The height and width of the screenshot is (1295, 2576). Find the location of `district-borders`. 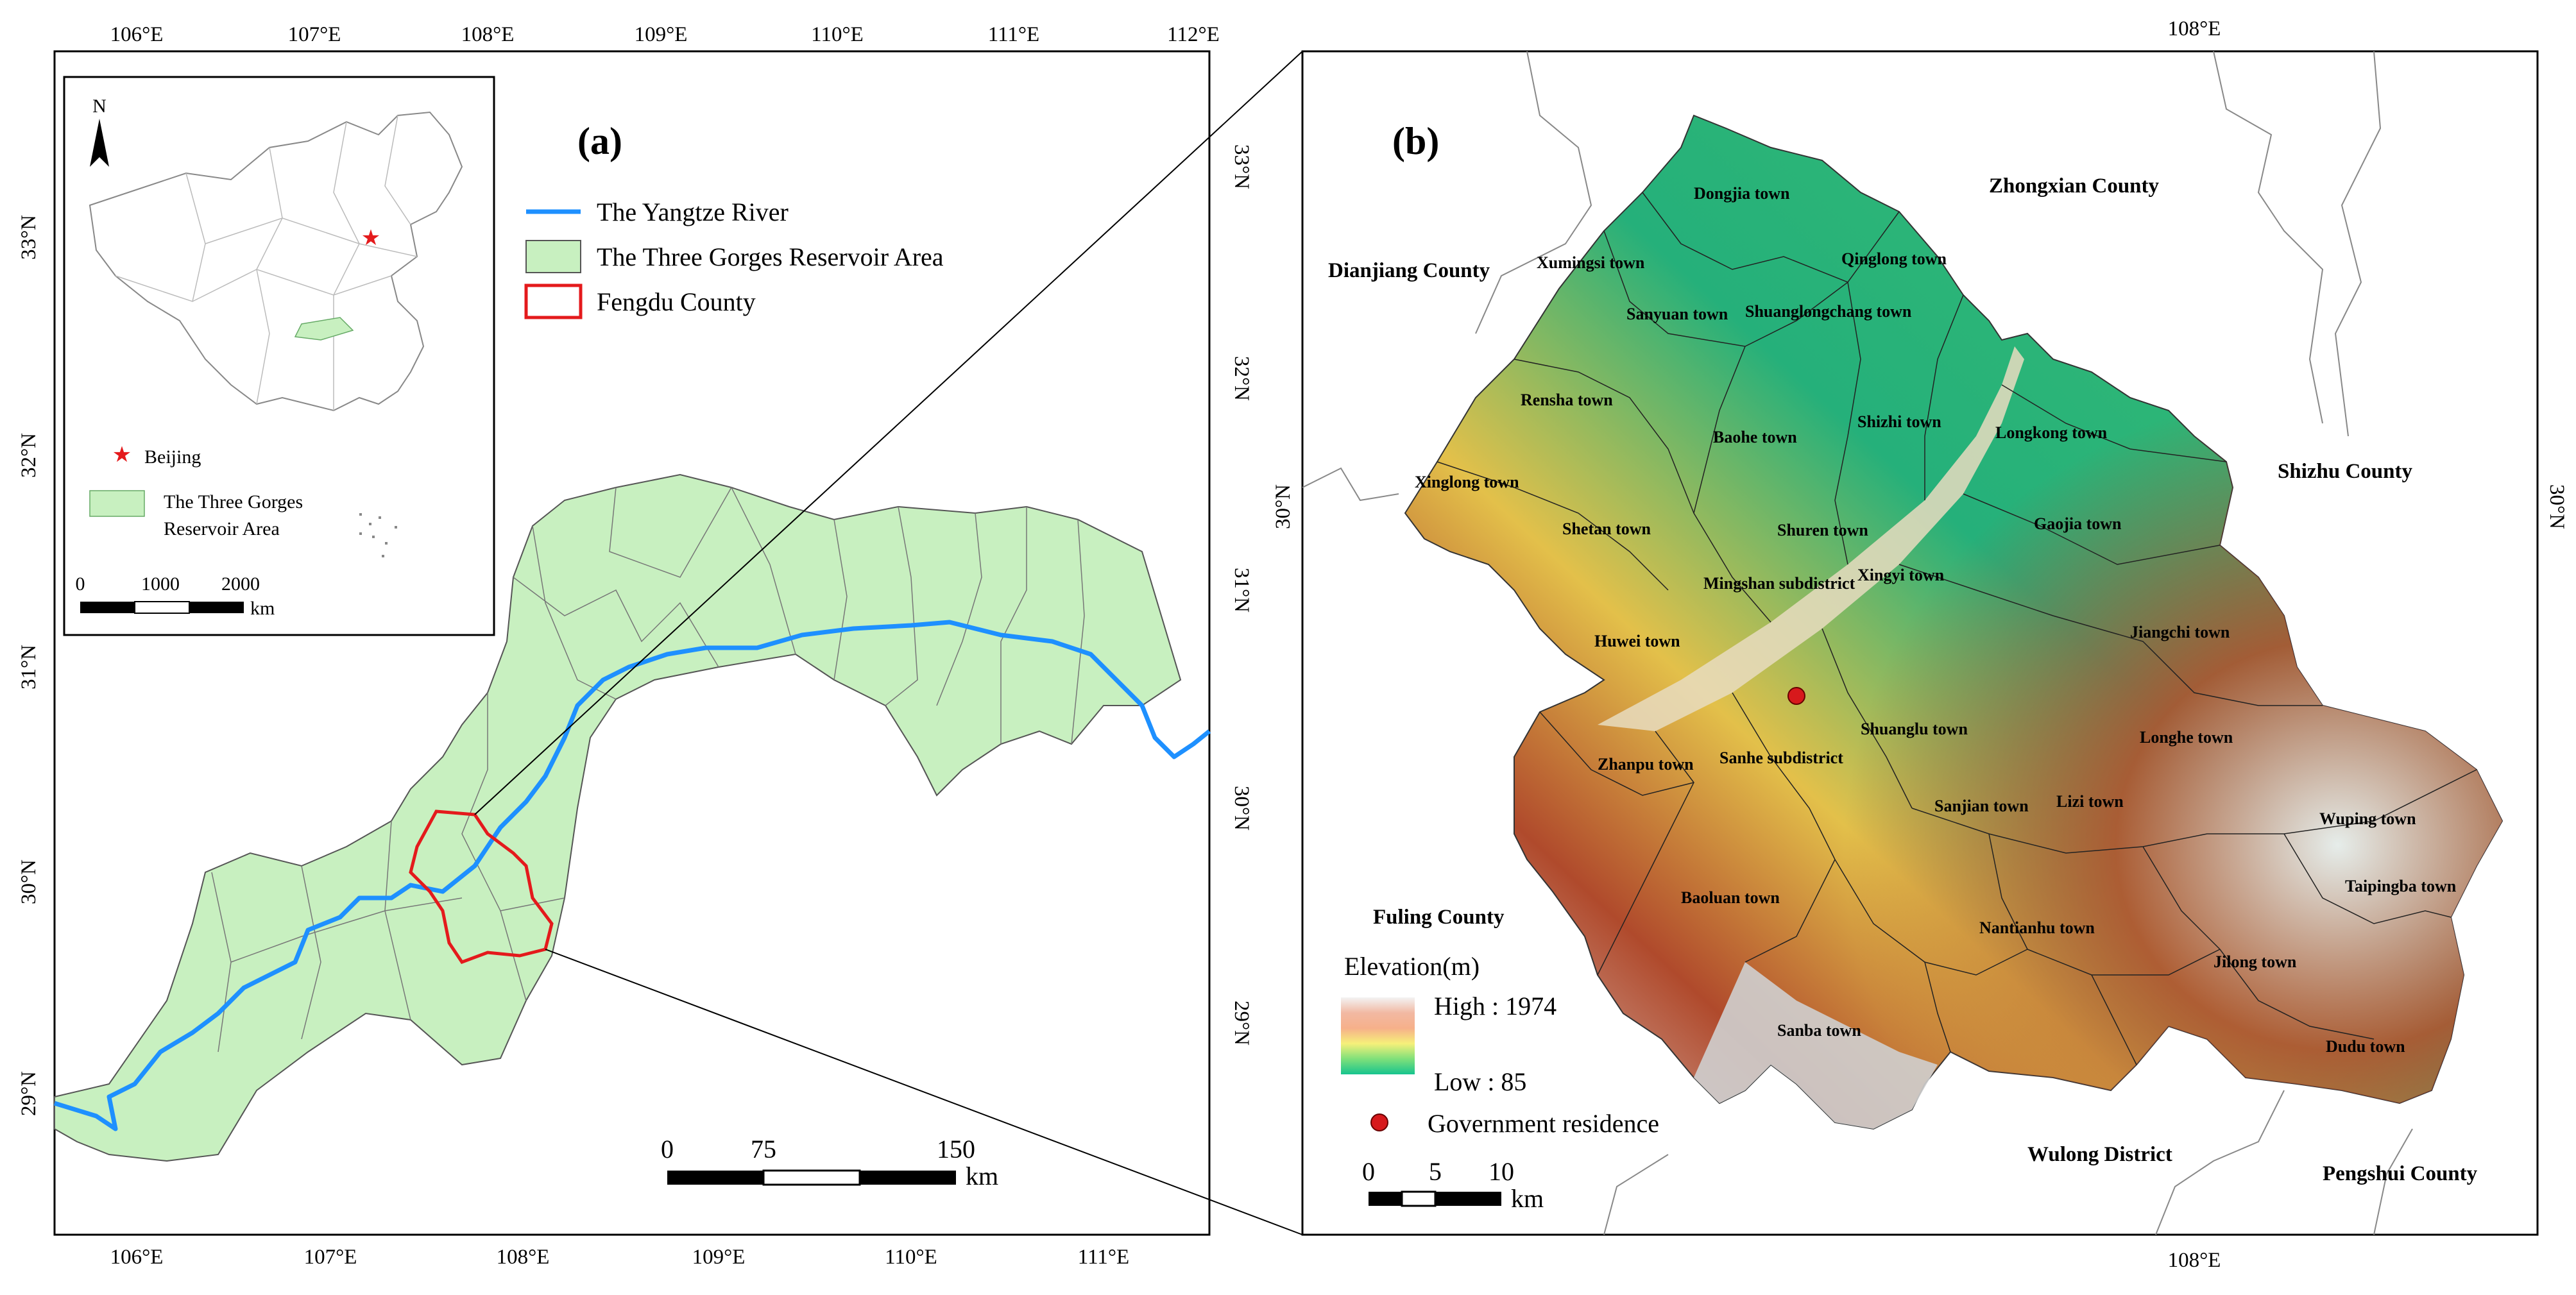

district-borders is located at coordinates (648, 770).